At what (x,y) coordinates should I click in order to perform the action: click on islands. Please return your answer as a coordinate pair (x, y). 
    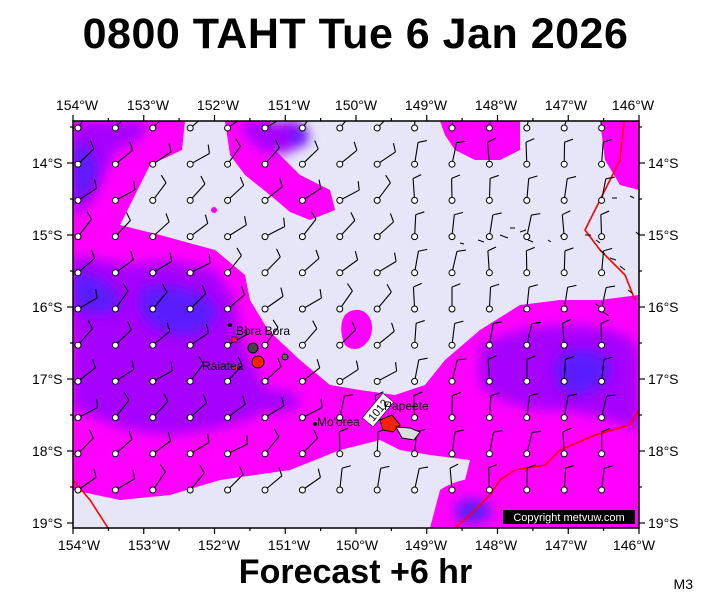
    Looking at the image, I should click on (324, 382).